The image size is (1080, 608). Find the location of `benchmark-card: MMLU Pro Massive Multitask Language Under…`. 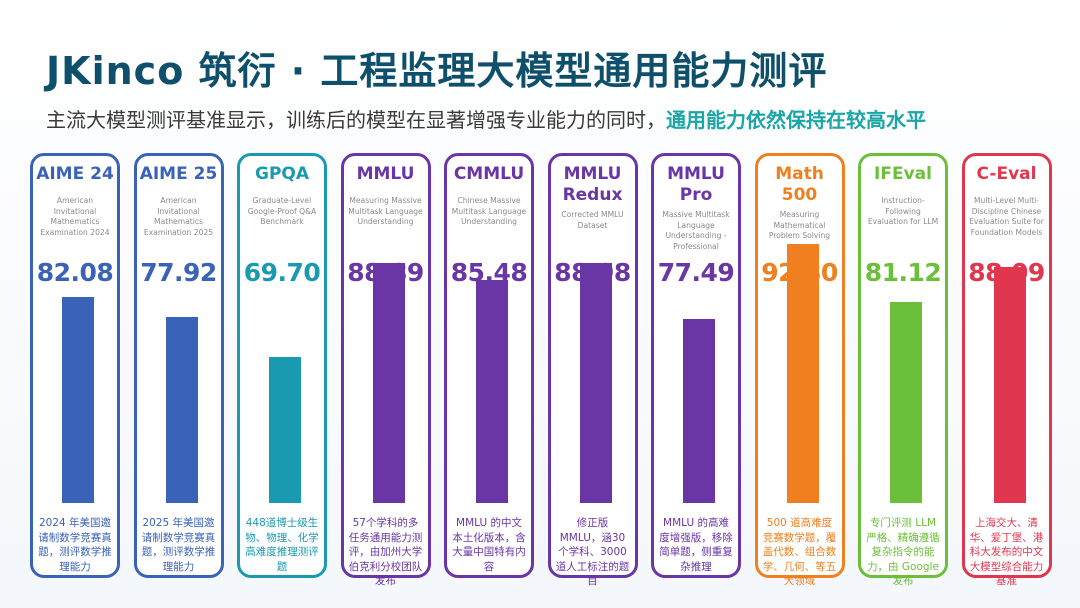

benchmark-card: MMLU Pro Massive Multitask Language Under… is located at coordinates (696, 365).